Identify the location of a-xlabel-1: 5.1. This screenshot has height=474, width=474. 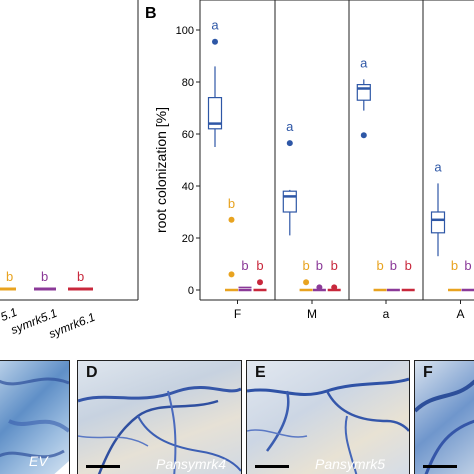
(9, 314).